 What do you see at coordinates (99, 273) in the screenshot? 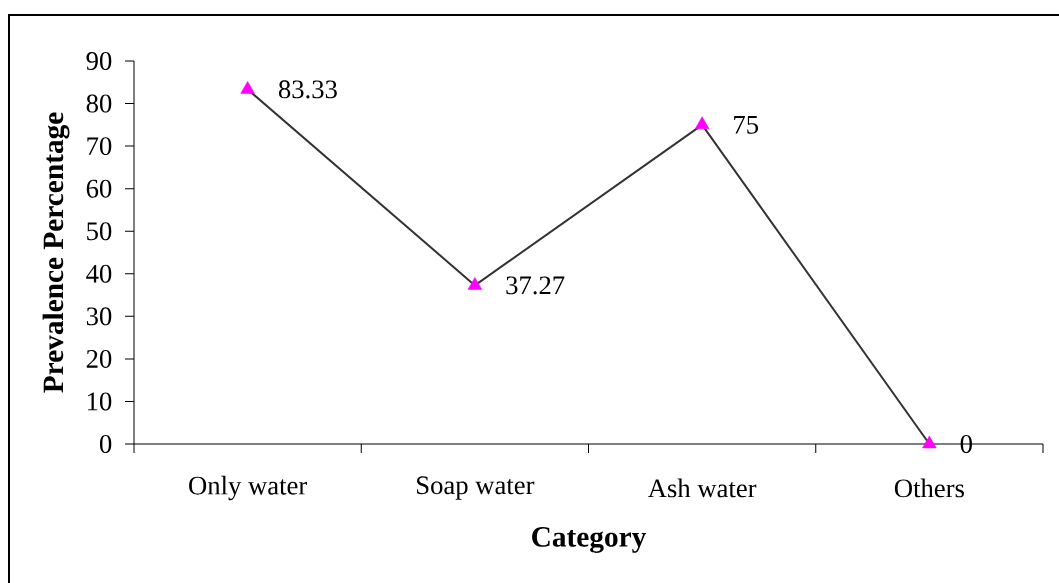
I see `y-tick-label: 40` at bounding box center [99, 273].